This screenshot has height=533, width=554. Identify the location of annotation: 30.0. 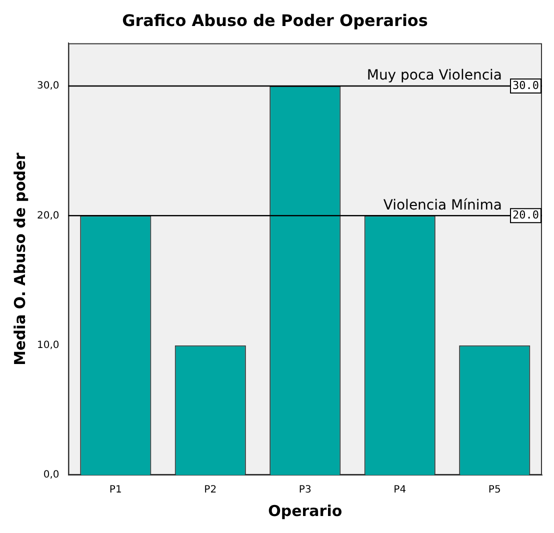
(526, 85).